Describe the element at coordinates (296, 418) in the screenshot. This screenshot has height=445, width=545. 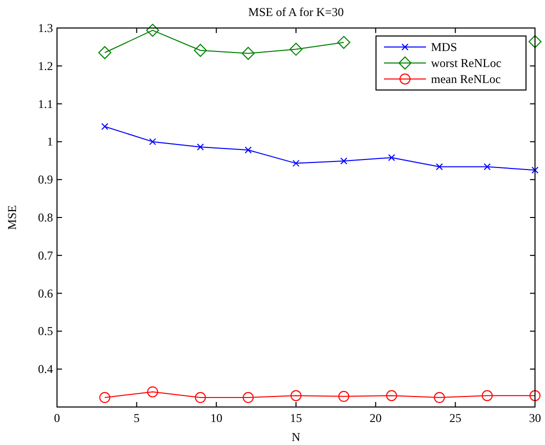
I see `x-tick-label: 15` at that location.